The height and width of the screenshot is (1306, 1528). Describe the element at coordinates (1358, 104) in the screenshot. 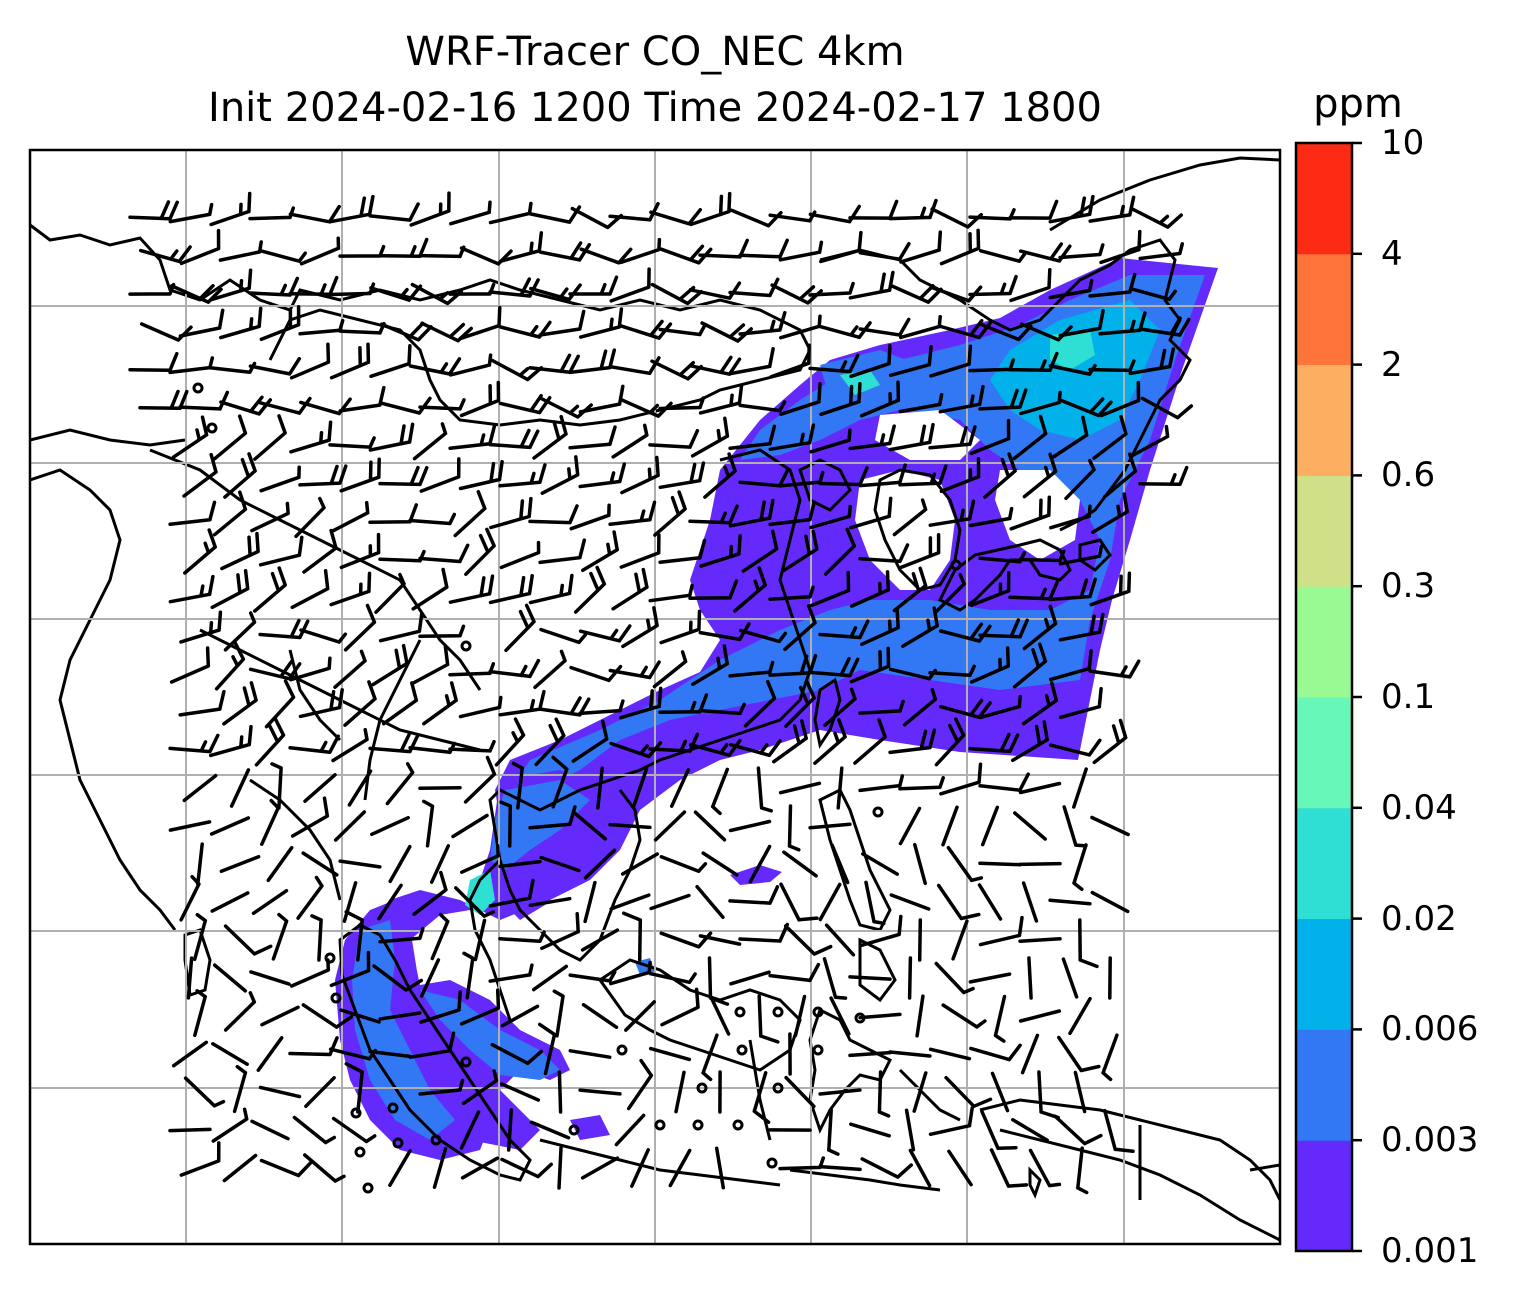

I see `colorbar-unit: ppm` at that location.